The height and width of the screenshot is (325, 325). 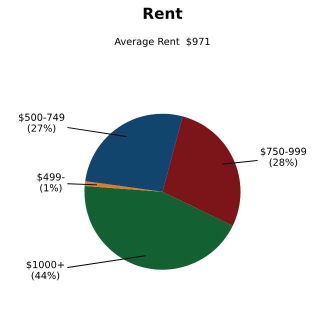 What do you see at coordinates (42, 128) in the screenshot?
I see `data-label: (27%)` at bounding box center [42, 128].